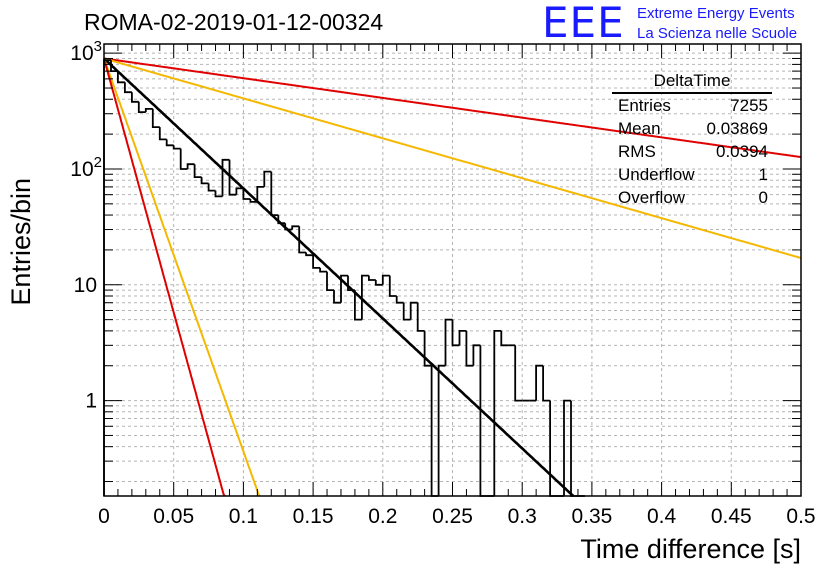 This screenshot has height=572, width=836. I want to click on eee-logo-letters: EEE, so click(583, 23).